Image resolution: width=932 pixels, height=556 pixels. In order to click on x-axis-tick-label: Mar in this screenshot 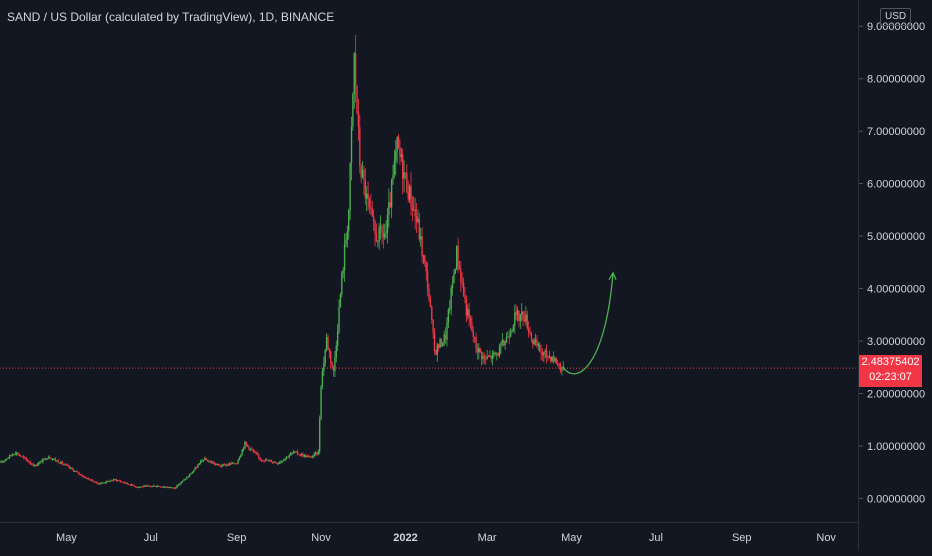, I will do `click(487, 538)`.